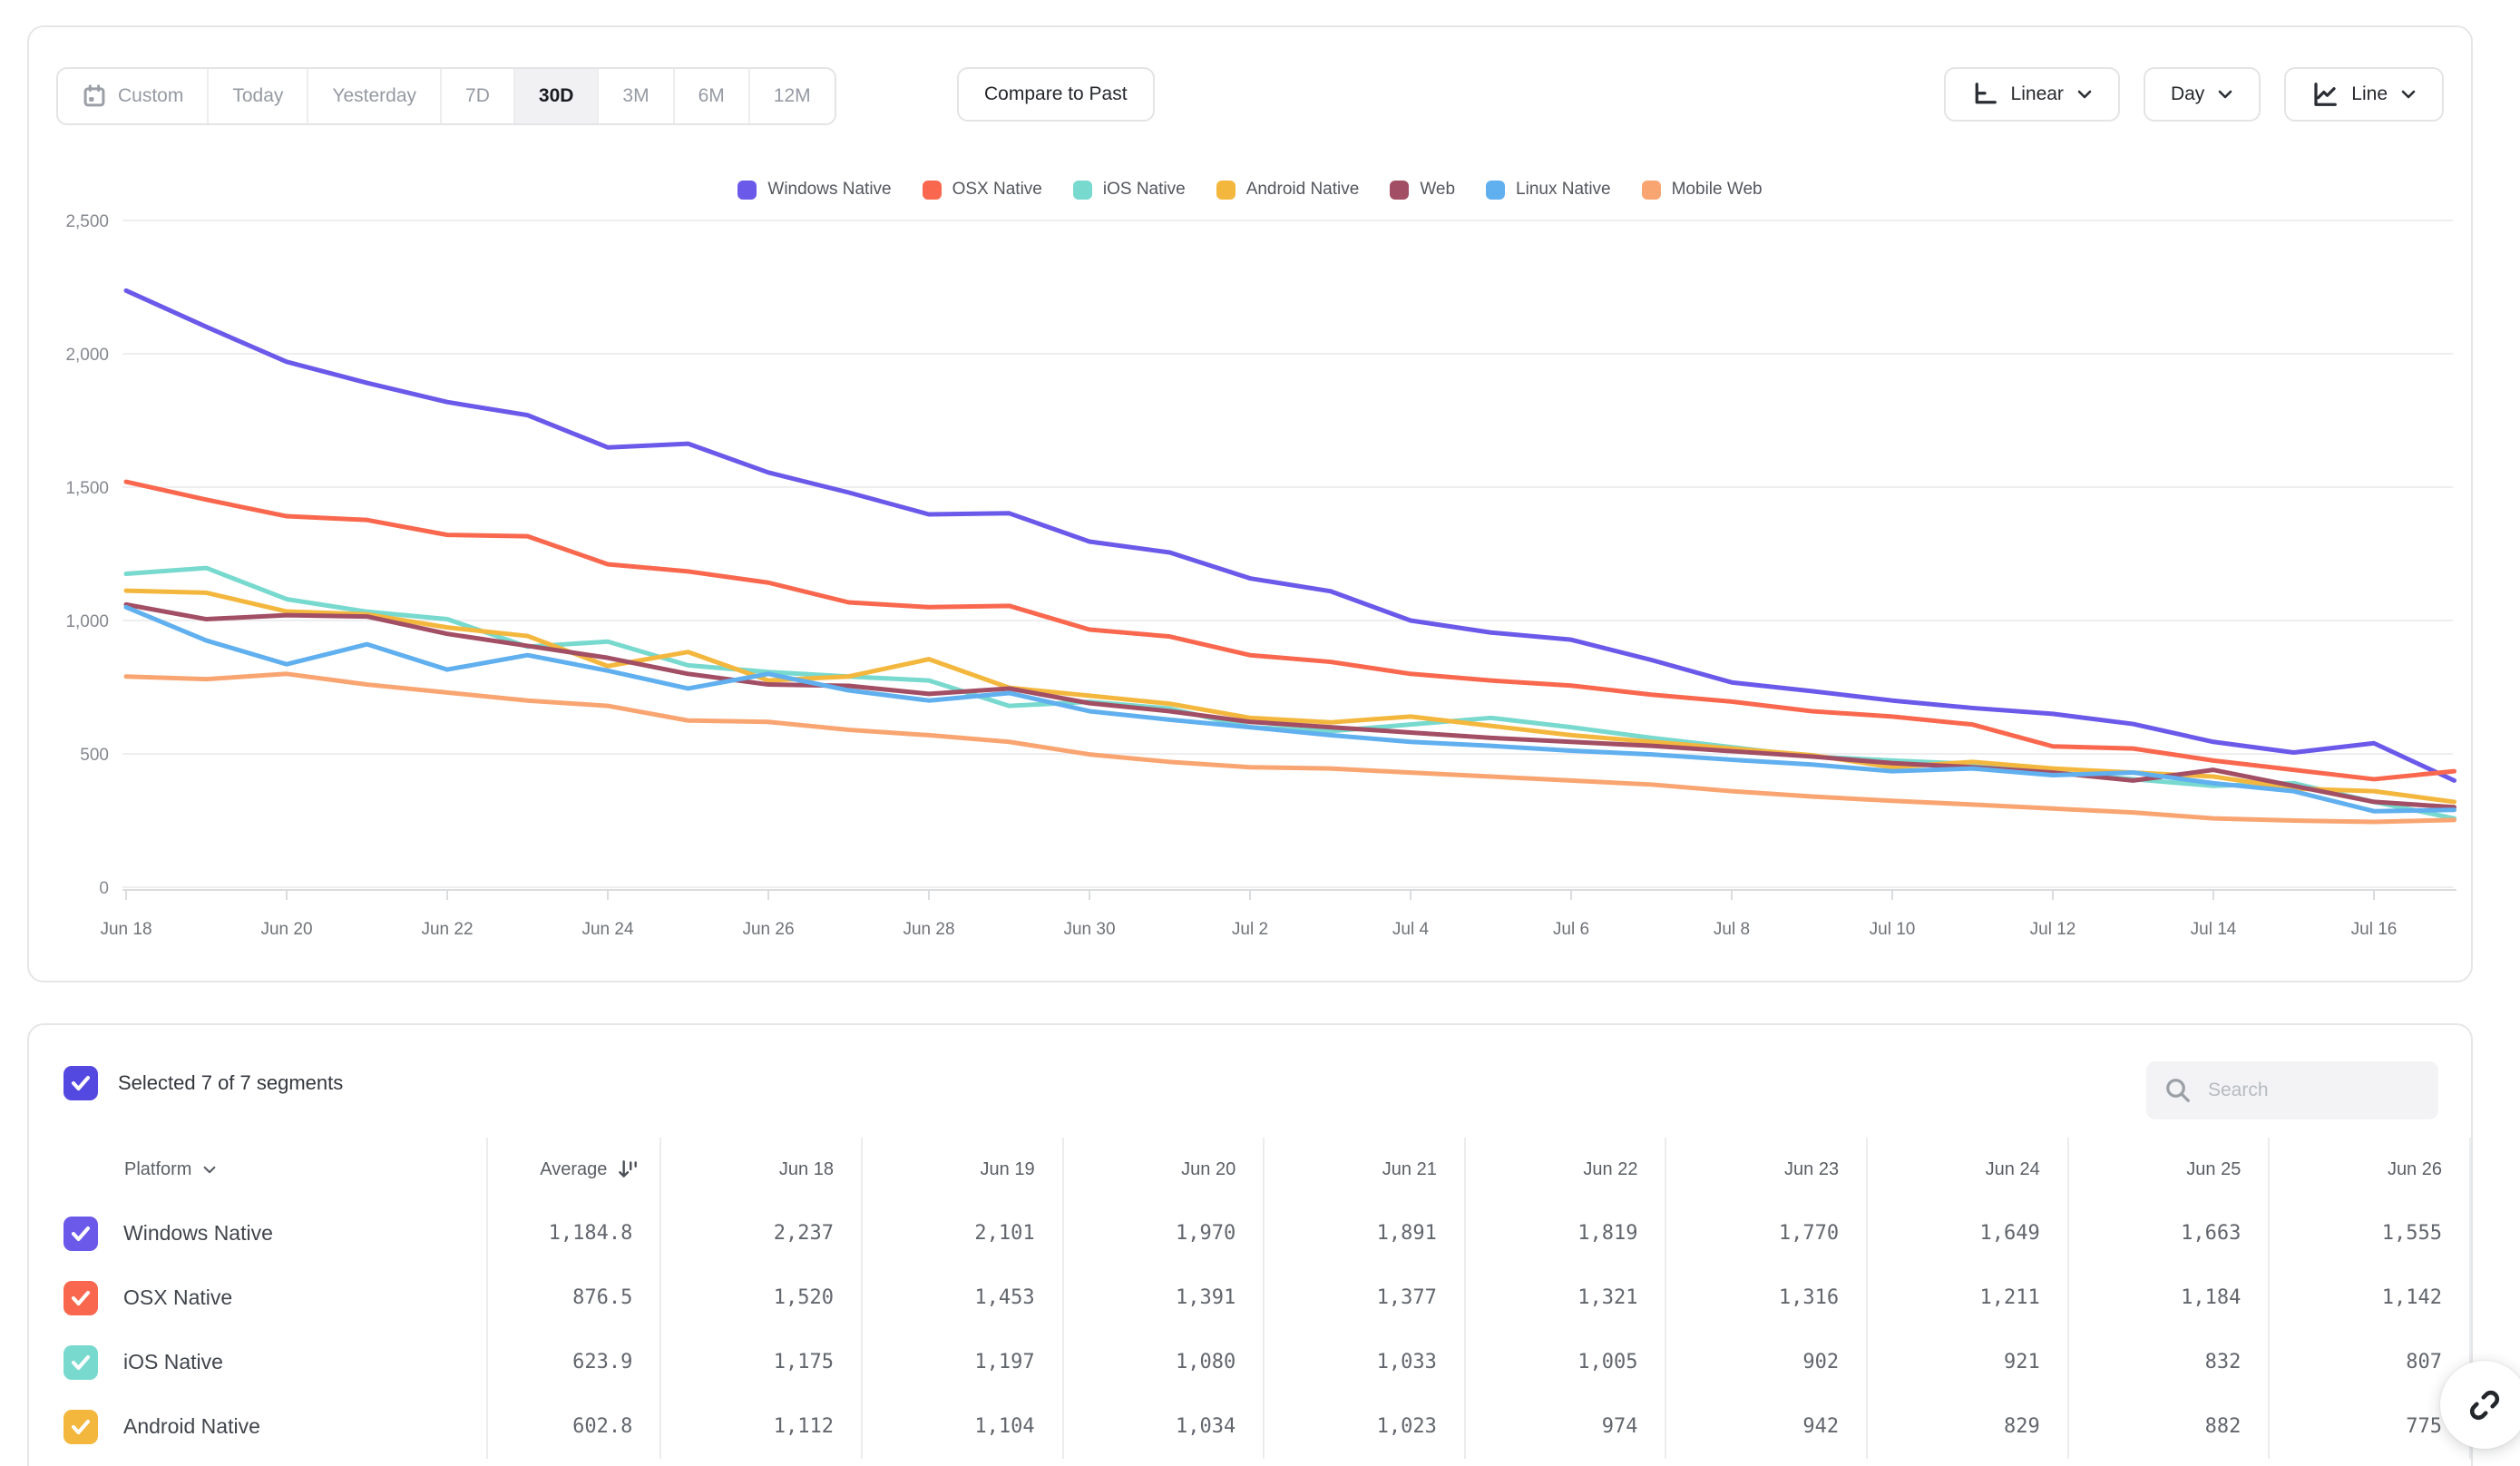  I want to click on daily-value: 829, so click(1968, 1427).